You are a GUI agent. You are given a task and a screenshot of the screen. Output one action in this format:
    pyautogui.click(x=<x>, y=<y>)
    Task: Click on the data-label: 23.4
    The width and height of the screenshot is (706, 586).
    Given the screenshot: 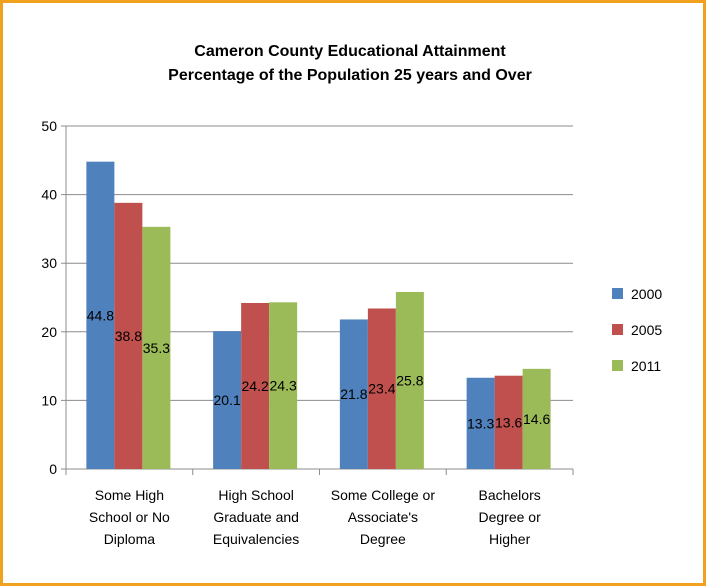 What is the action you would take?
    pyautogui.click(x=381, y=389)
    